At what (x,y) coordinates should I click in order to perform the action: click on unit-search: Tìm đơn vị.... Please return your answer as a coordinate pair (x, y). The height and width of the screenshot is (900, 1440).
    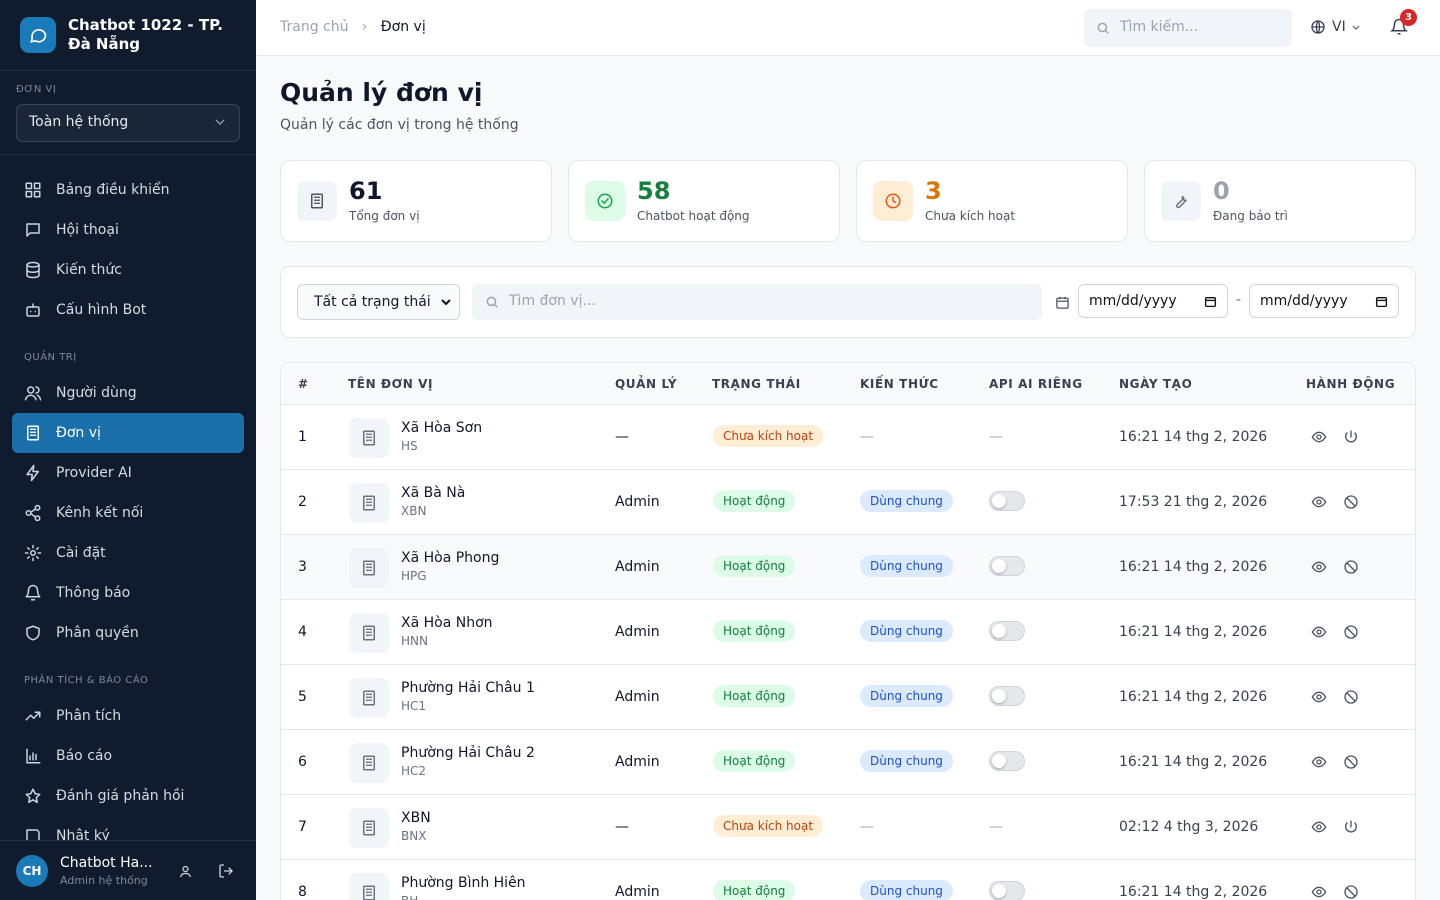
    Looking at the image, I should click on (757, 302).